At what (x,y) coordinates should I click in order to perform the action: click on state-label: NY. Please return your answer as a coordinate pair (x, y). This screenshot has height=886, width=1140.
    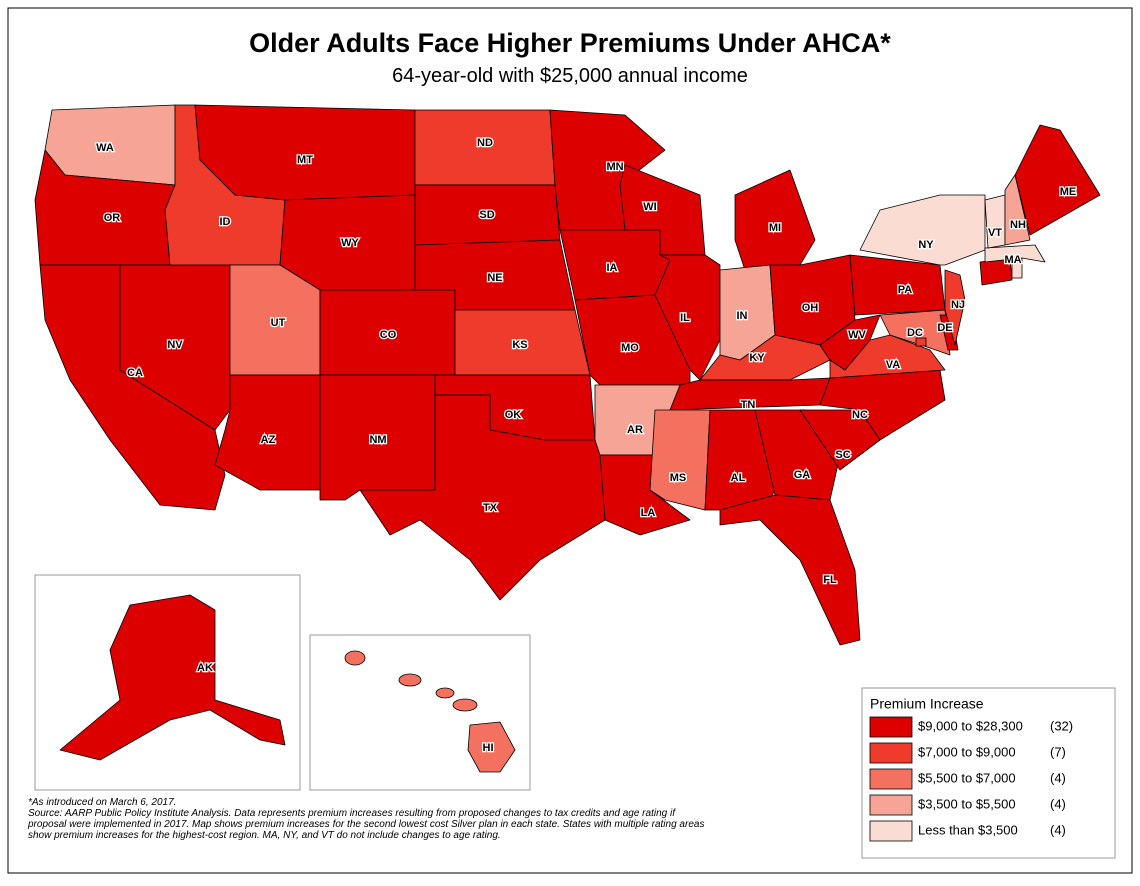
    Looking at the image, I should click on (926, 245).